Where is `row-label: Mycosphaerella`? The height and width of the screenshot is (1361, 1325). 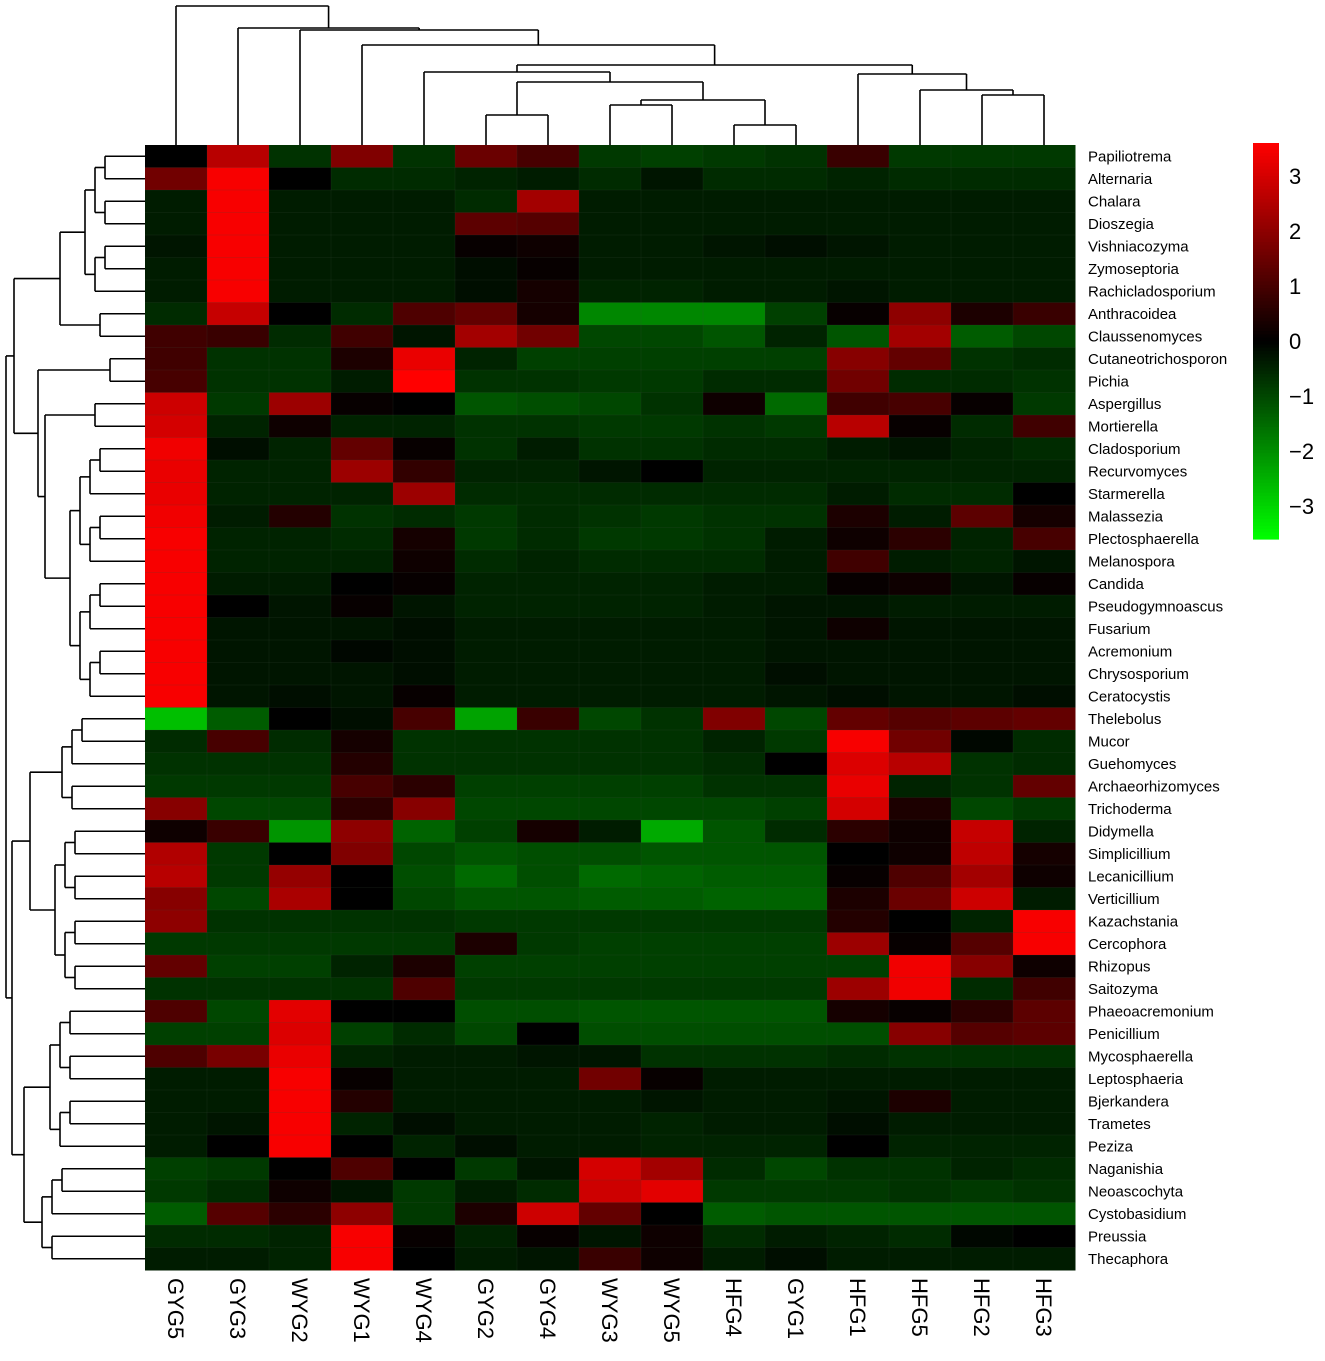 row-label: Mycosphaerella is located at coordinates (1141, 1056).